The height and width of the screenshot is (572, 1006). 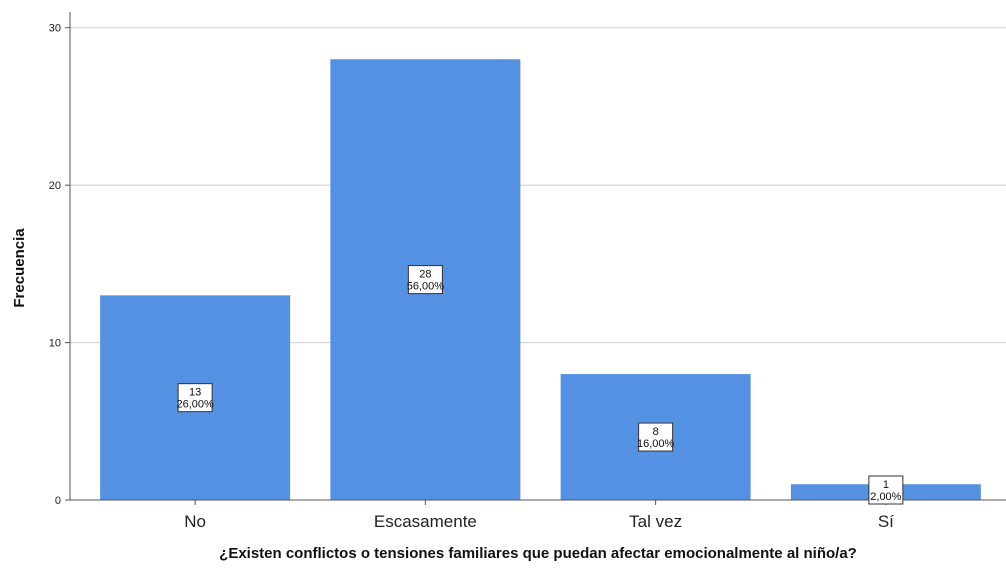 What do you see at coordinates (425, 275) in the screenshot?
I see `data-label-count-1: 28` at bounding box center [425, 275].